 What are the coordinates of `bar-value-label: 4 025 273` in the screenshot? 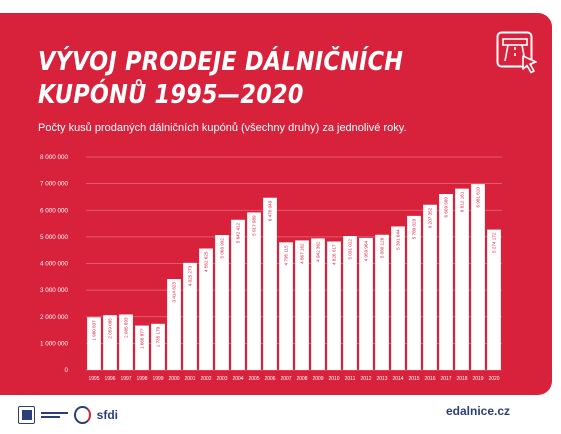 It's located at (190, 275).